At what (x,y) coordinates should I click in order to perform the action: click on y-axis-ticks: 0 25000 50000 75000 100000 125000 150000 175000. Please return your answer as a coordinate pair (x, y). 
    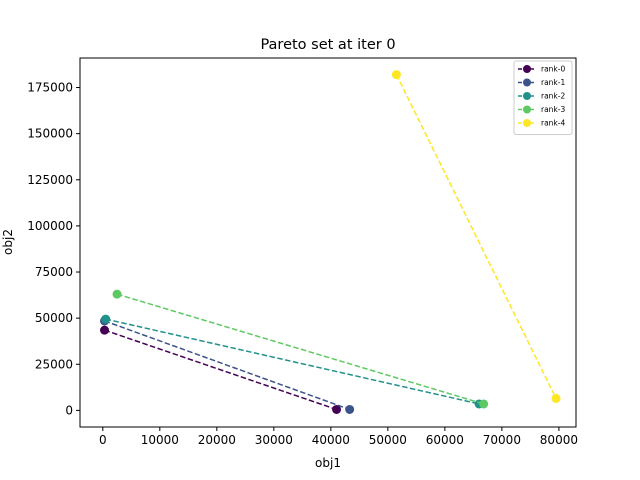
    Looking at the image, I should click on (53, 249).